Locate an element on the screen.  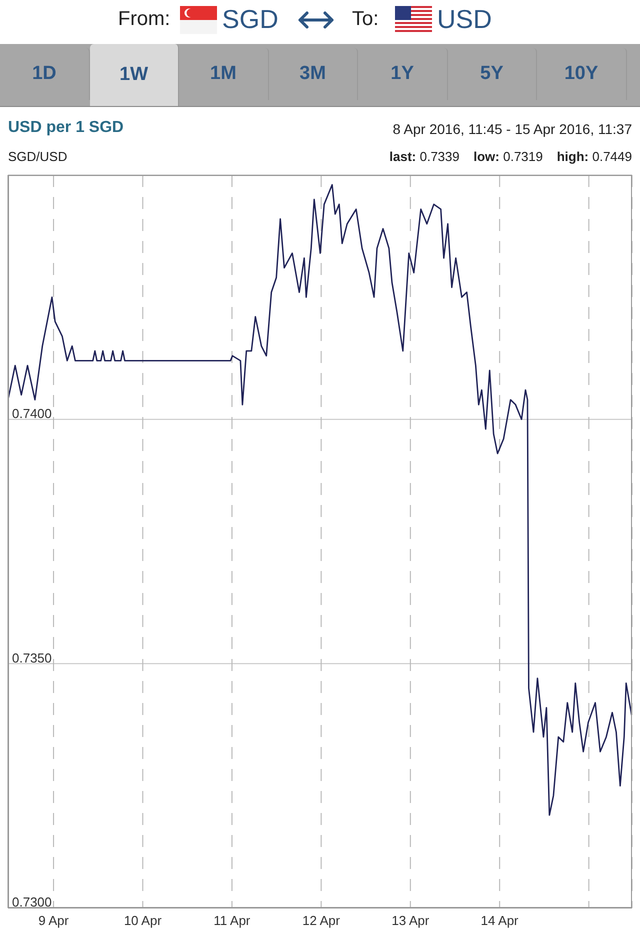
text: 1Y is located at coordinates (403, 74).